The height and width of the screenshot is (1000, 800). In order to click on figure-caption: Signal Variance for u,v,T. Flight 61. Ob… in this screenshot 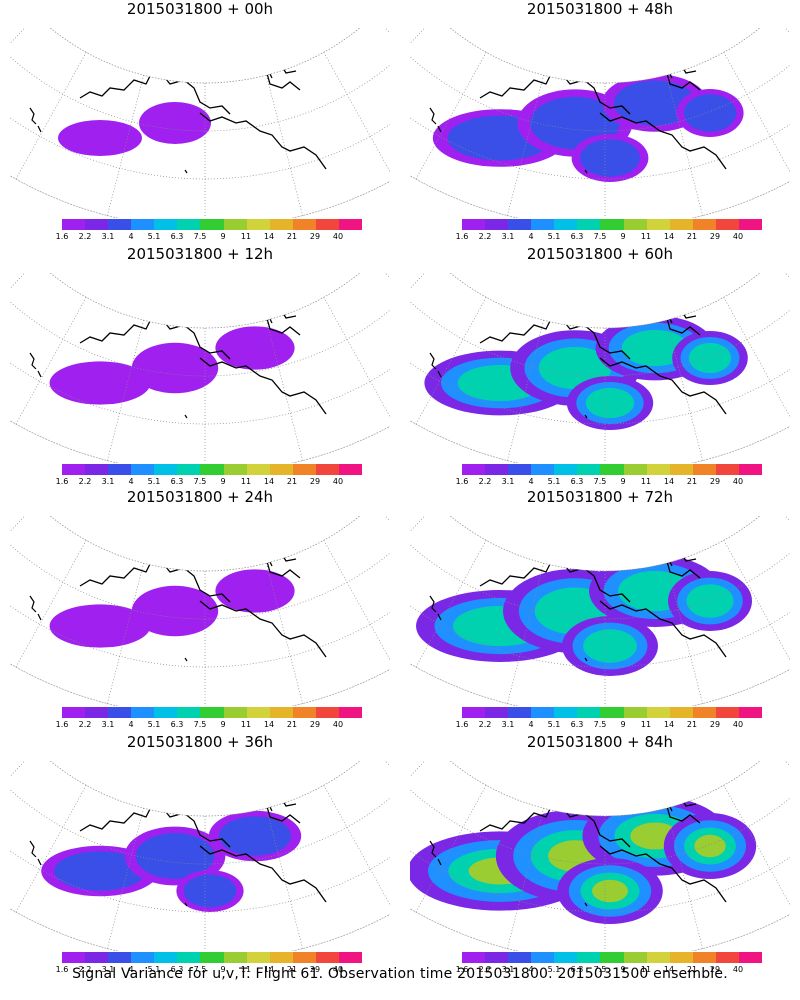, I will do `click(400, 974)`.